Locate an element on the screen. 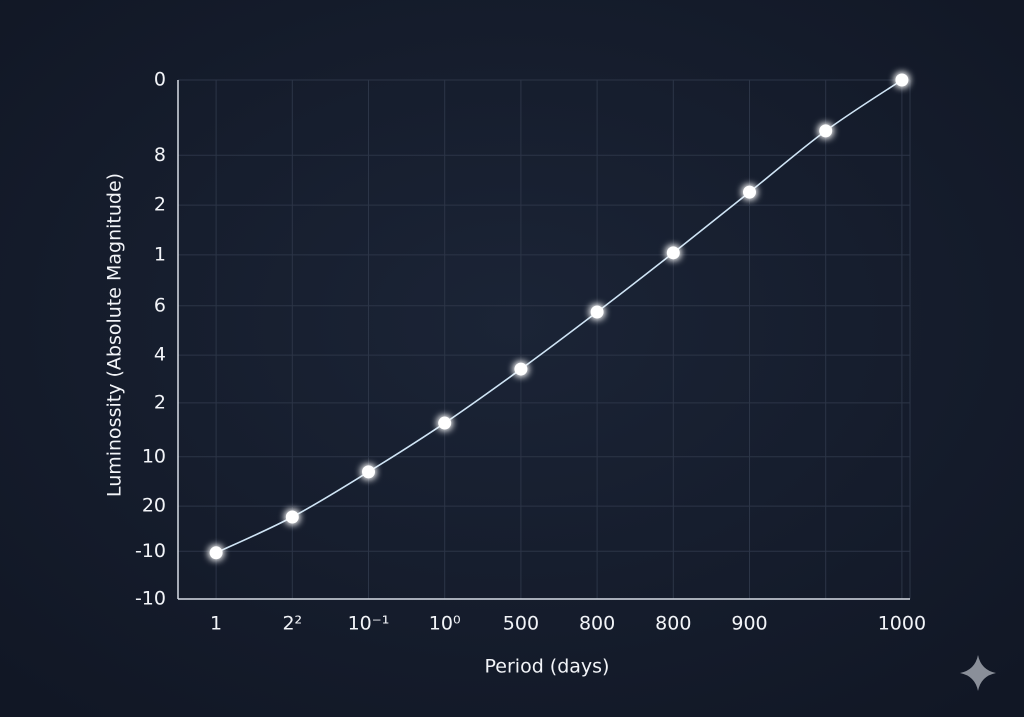 The image size is (1024, 717). y-tick-label: 8 is located at coordinates (160, 155).